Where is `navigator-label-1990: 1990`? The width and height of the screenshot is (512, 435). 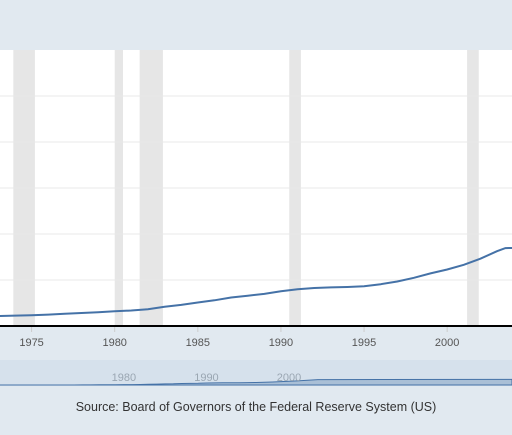 navigator-label-1990: 1990 is located at coordinates (206, 378).